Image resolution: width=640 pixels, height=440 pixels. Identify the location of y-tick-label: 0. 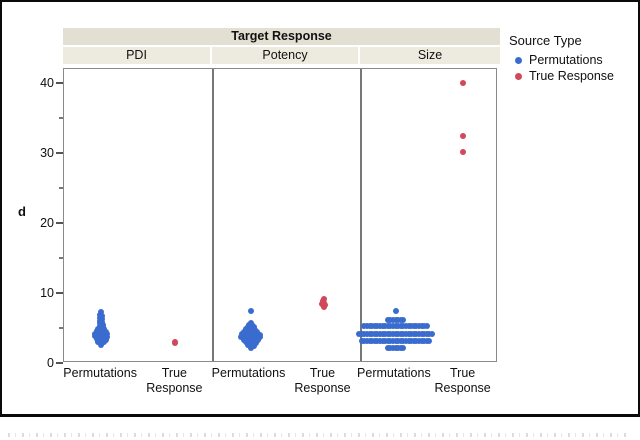
(50, 363).